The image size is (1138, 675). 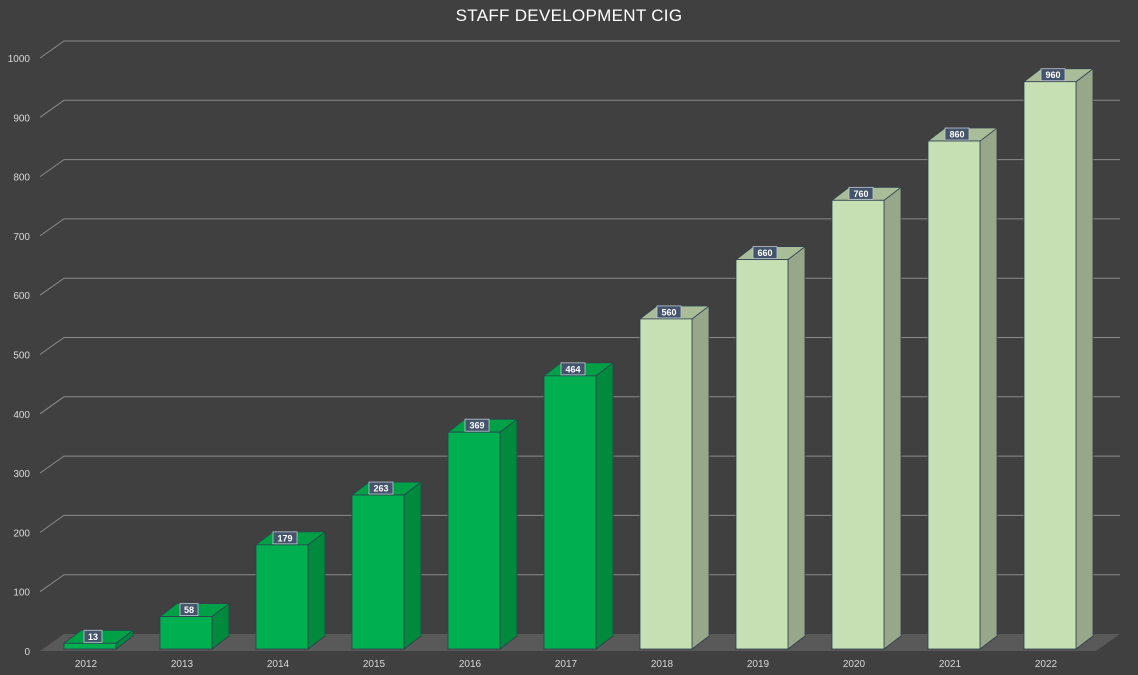 I want to click on y-axis-tick-labels: 0 100 200 300 400 500 600 700 800 900 1000, so click(x=19, y=356).